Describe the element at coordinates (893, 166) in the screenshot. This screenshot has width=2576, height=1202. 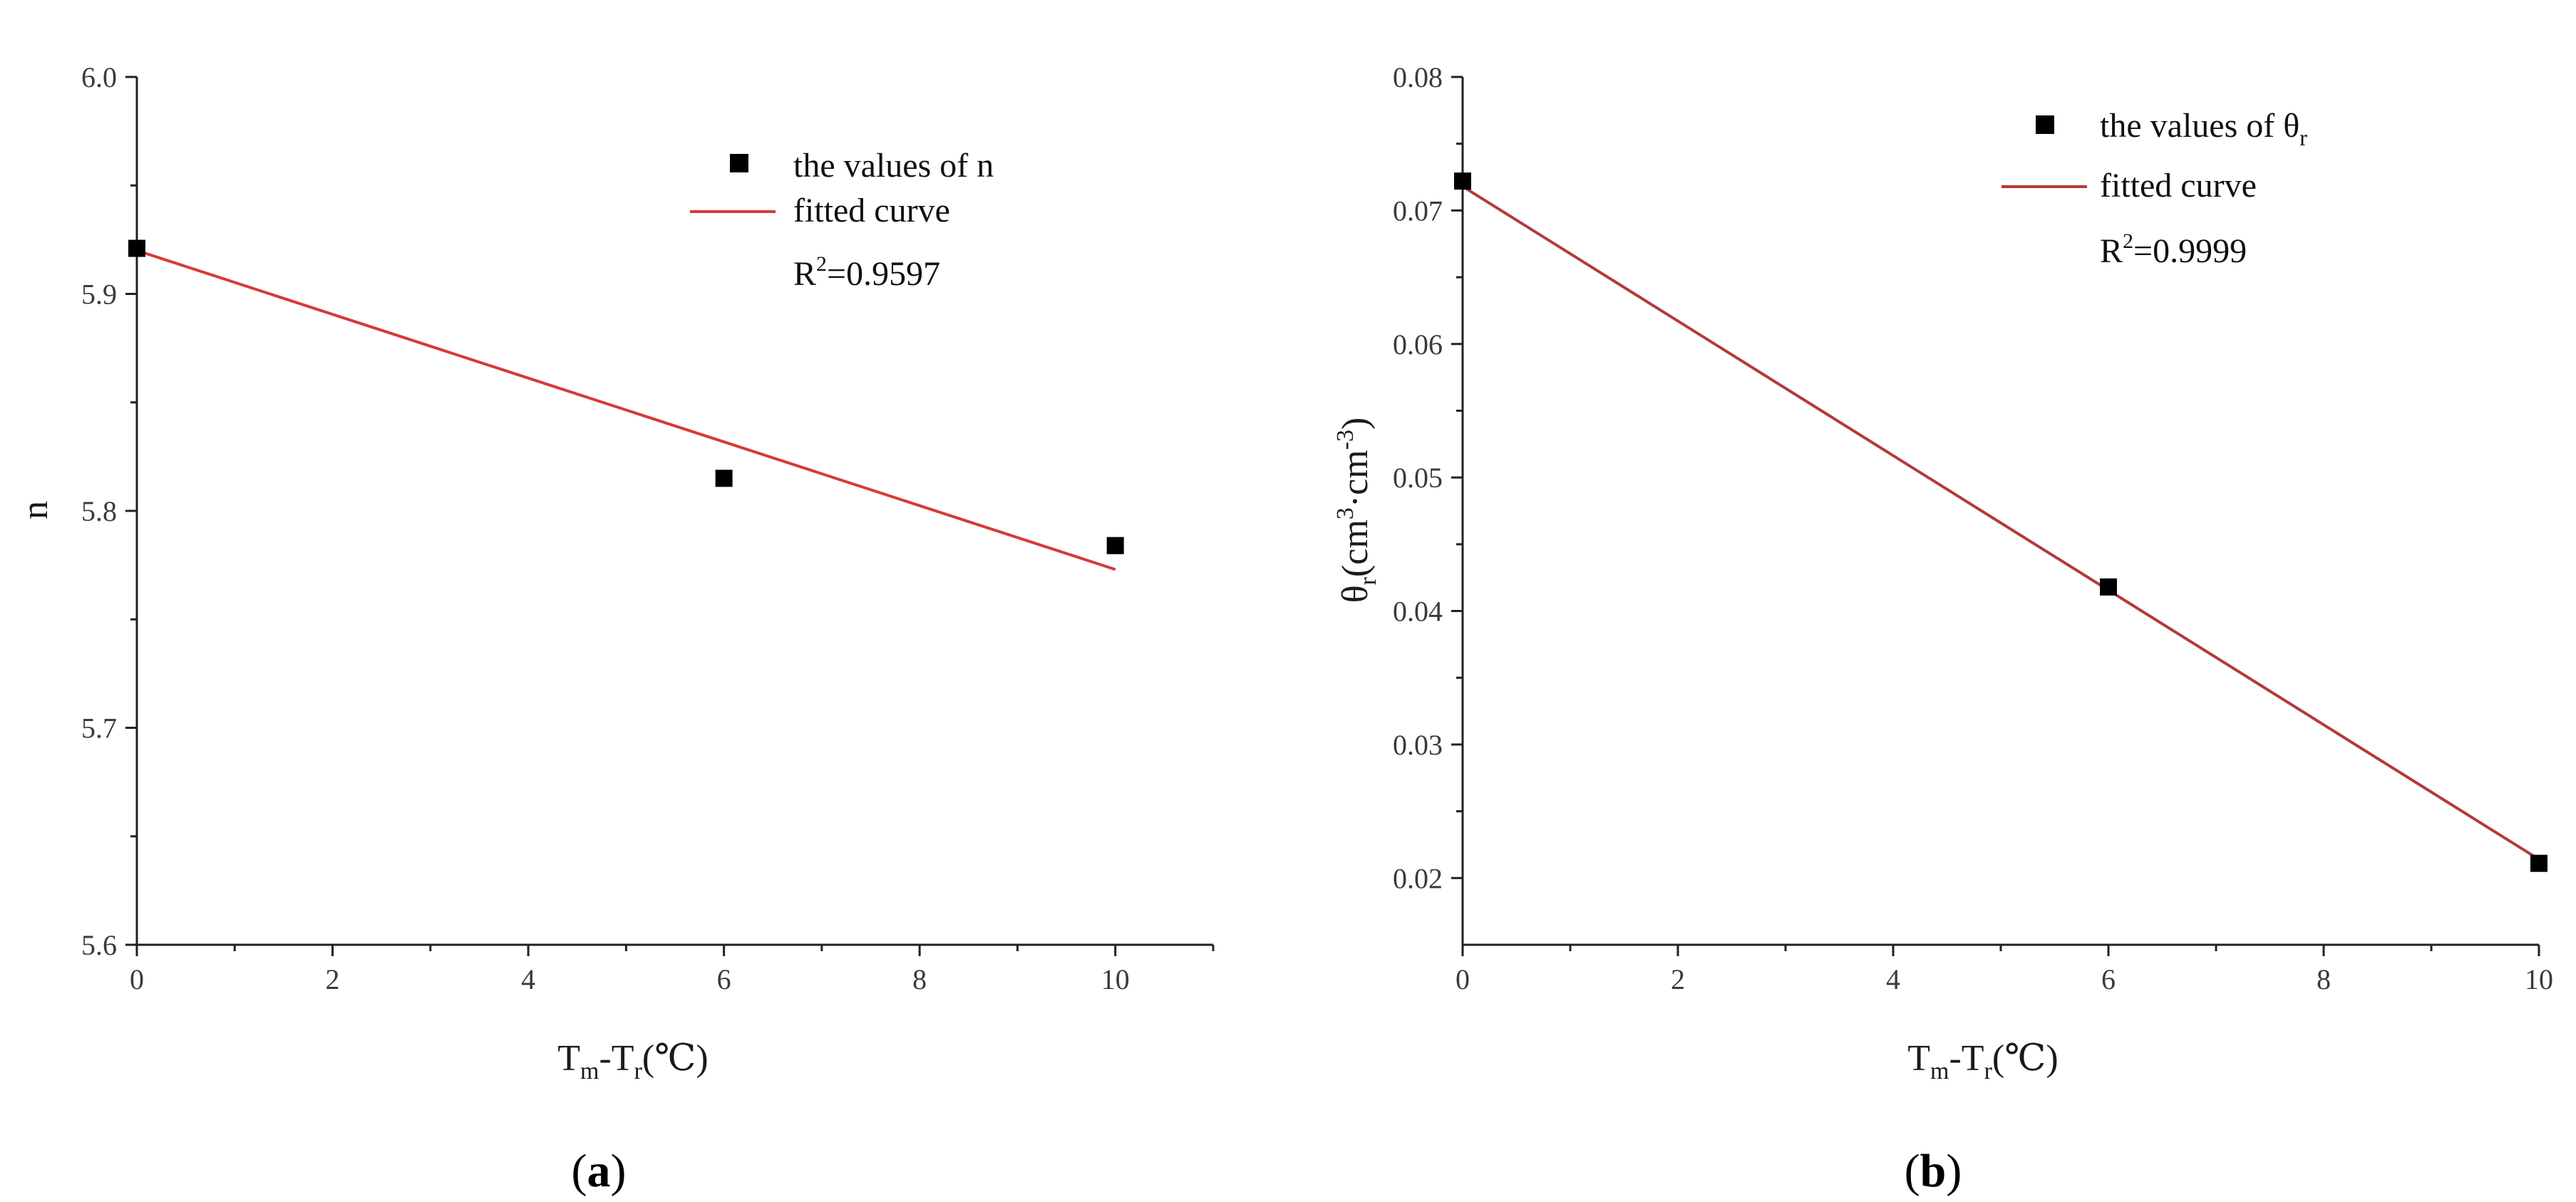
I see `legend-points-label: the values of n` at that location.